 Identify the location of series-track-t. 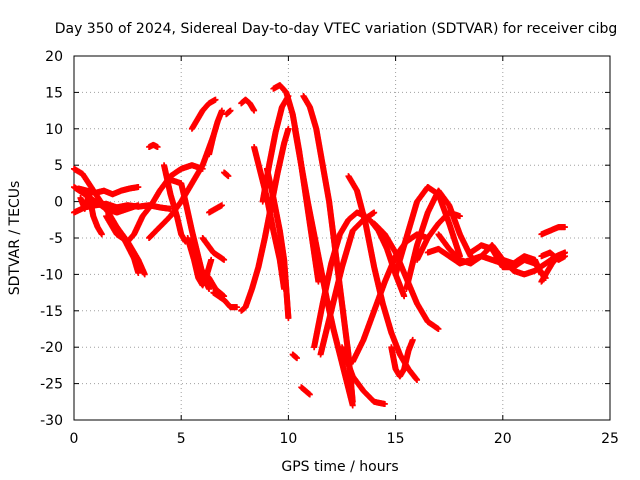
(228, 112).